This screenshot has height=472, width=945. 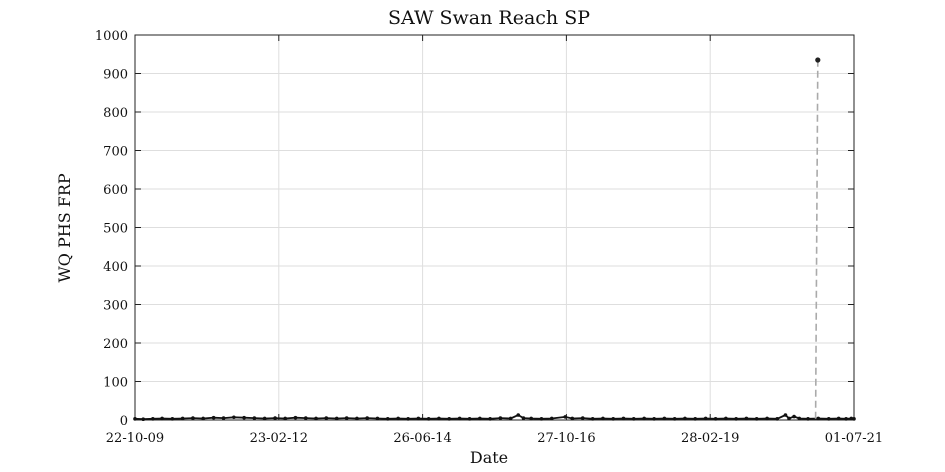 What do you see at coordinates (489, 18) in the screenshot?
I see `chart-title: SAW Swan Reach SP` at bounding box center [489, 18].